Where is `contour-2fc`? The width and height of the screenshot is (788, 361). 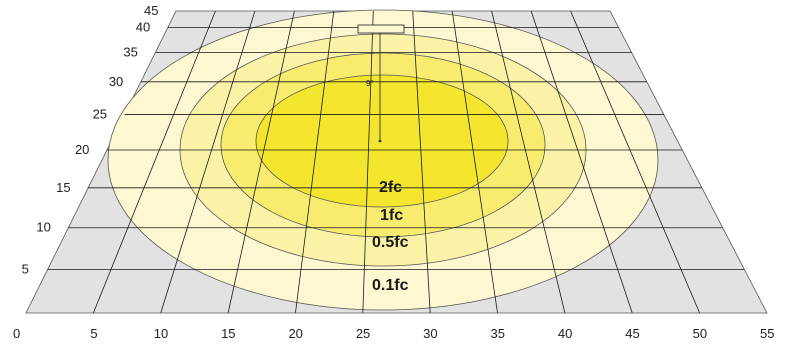
contour-2fc is located at coordinates (382, 141).